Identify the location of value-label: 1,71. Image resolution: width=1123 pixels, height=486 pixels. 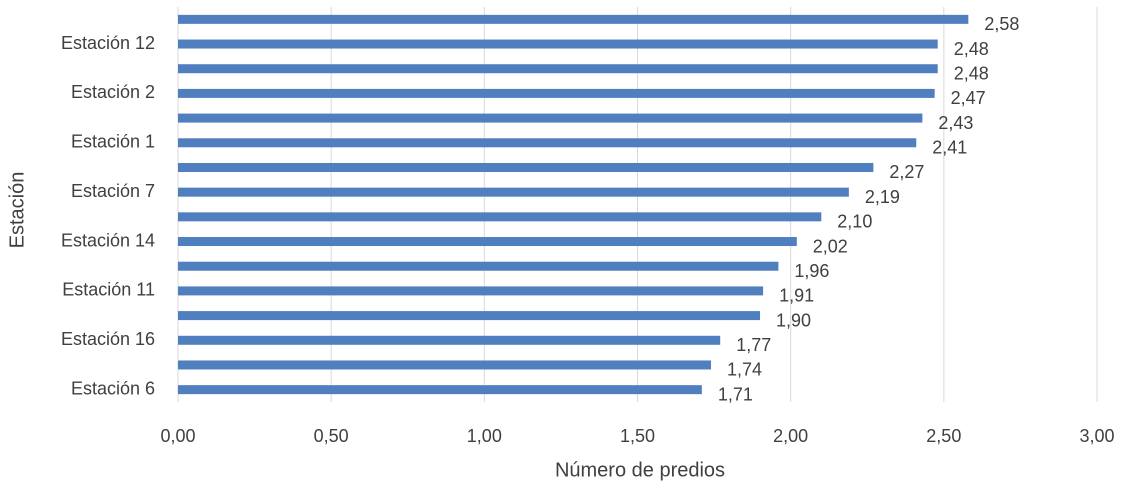
(735, 394).